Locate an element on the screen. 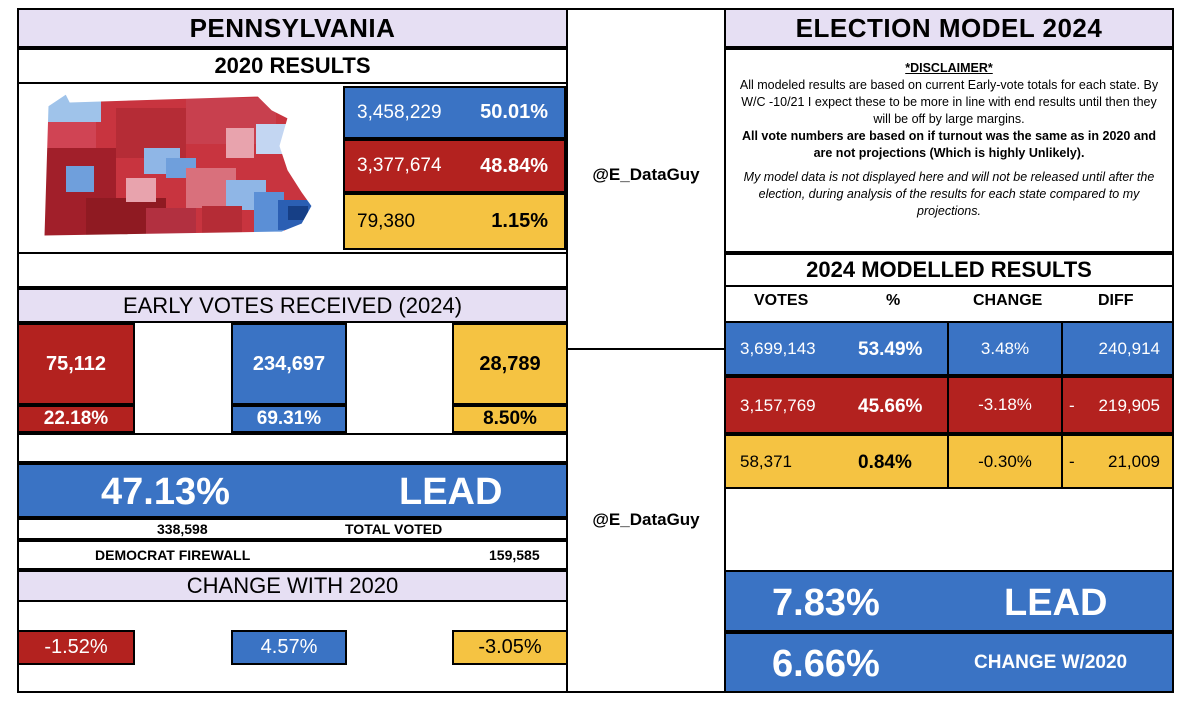 The image size is (1200, 705). results-2020-other-pct: 1.15% is located at coordinates (519, 221).